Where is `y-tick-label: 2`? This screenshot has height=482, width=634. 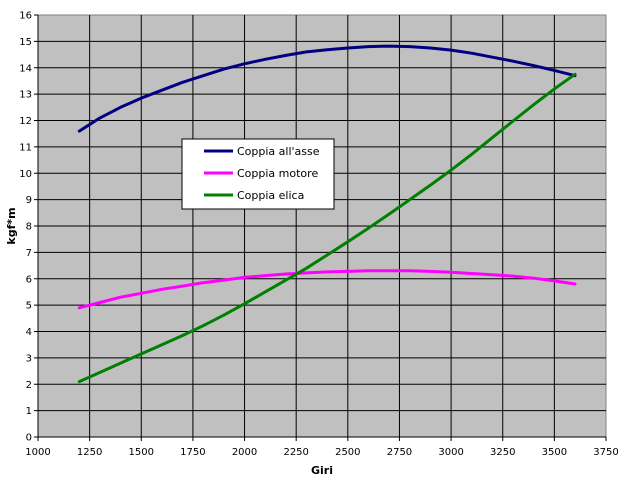 y-tick-label: 2 is located at coordinates (29, 385).